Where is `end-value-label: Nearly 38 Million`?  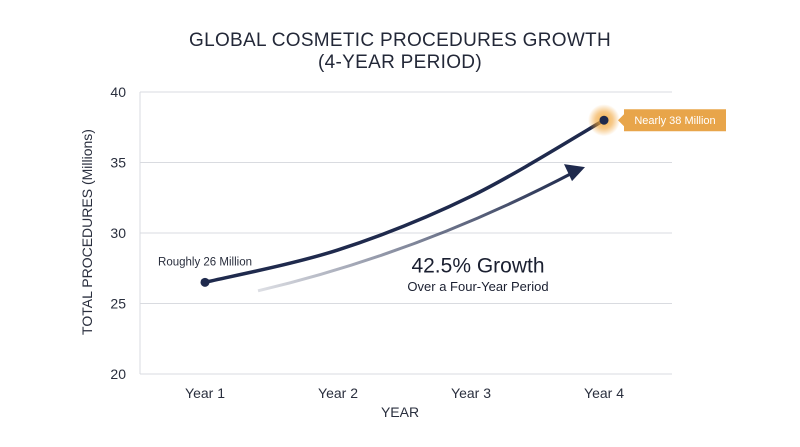 end-value-label: Nearly 38 Million is located at coordinates (674, 121).